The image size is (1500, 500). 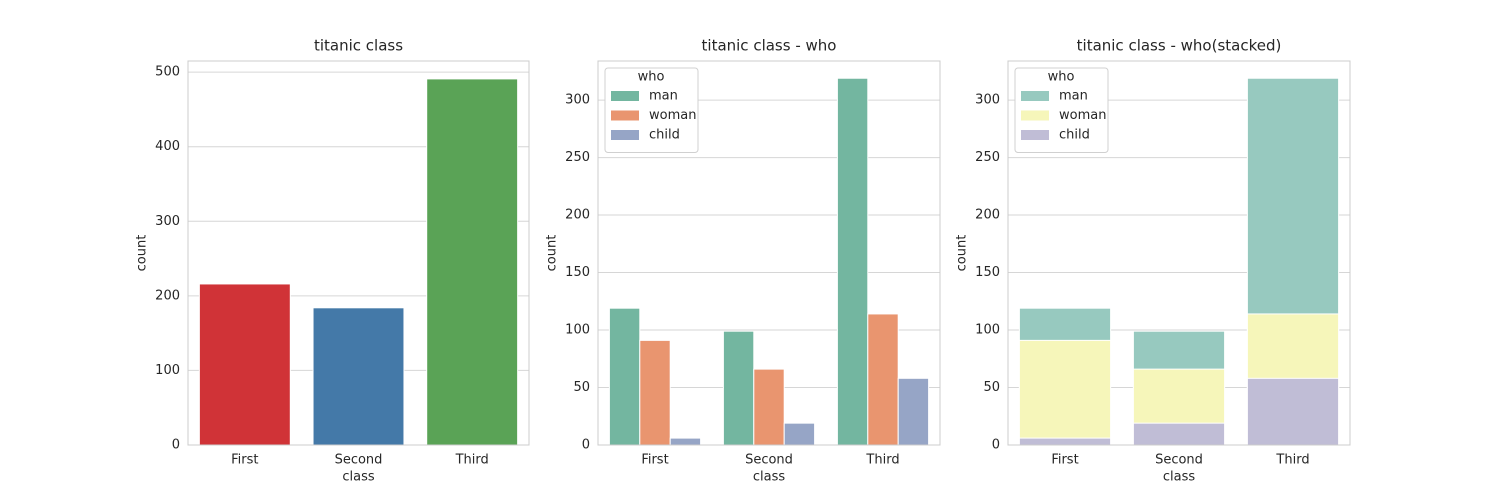 What do you see at coordinates (358, 46) in the screenshot?
I see `chart-title: titanic class` at bounding box center [358, 46].